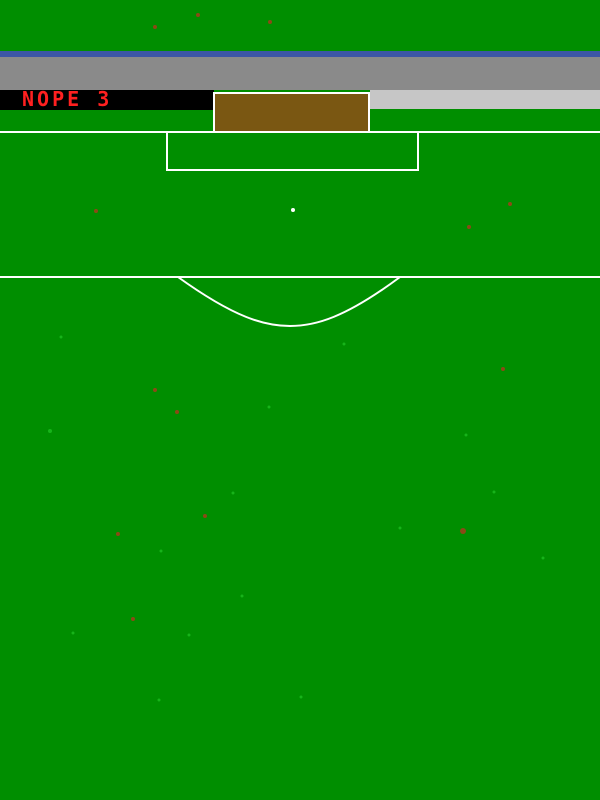  Describe the element at coordinates (300, 54) in the screenshot. I see `stand-blue-stripe` at that location.